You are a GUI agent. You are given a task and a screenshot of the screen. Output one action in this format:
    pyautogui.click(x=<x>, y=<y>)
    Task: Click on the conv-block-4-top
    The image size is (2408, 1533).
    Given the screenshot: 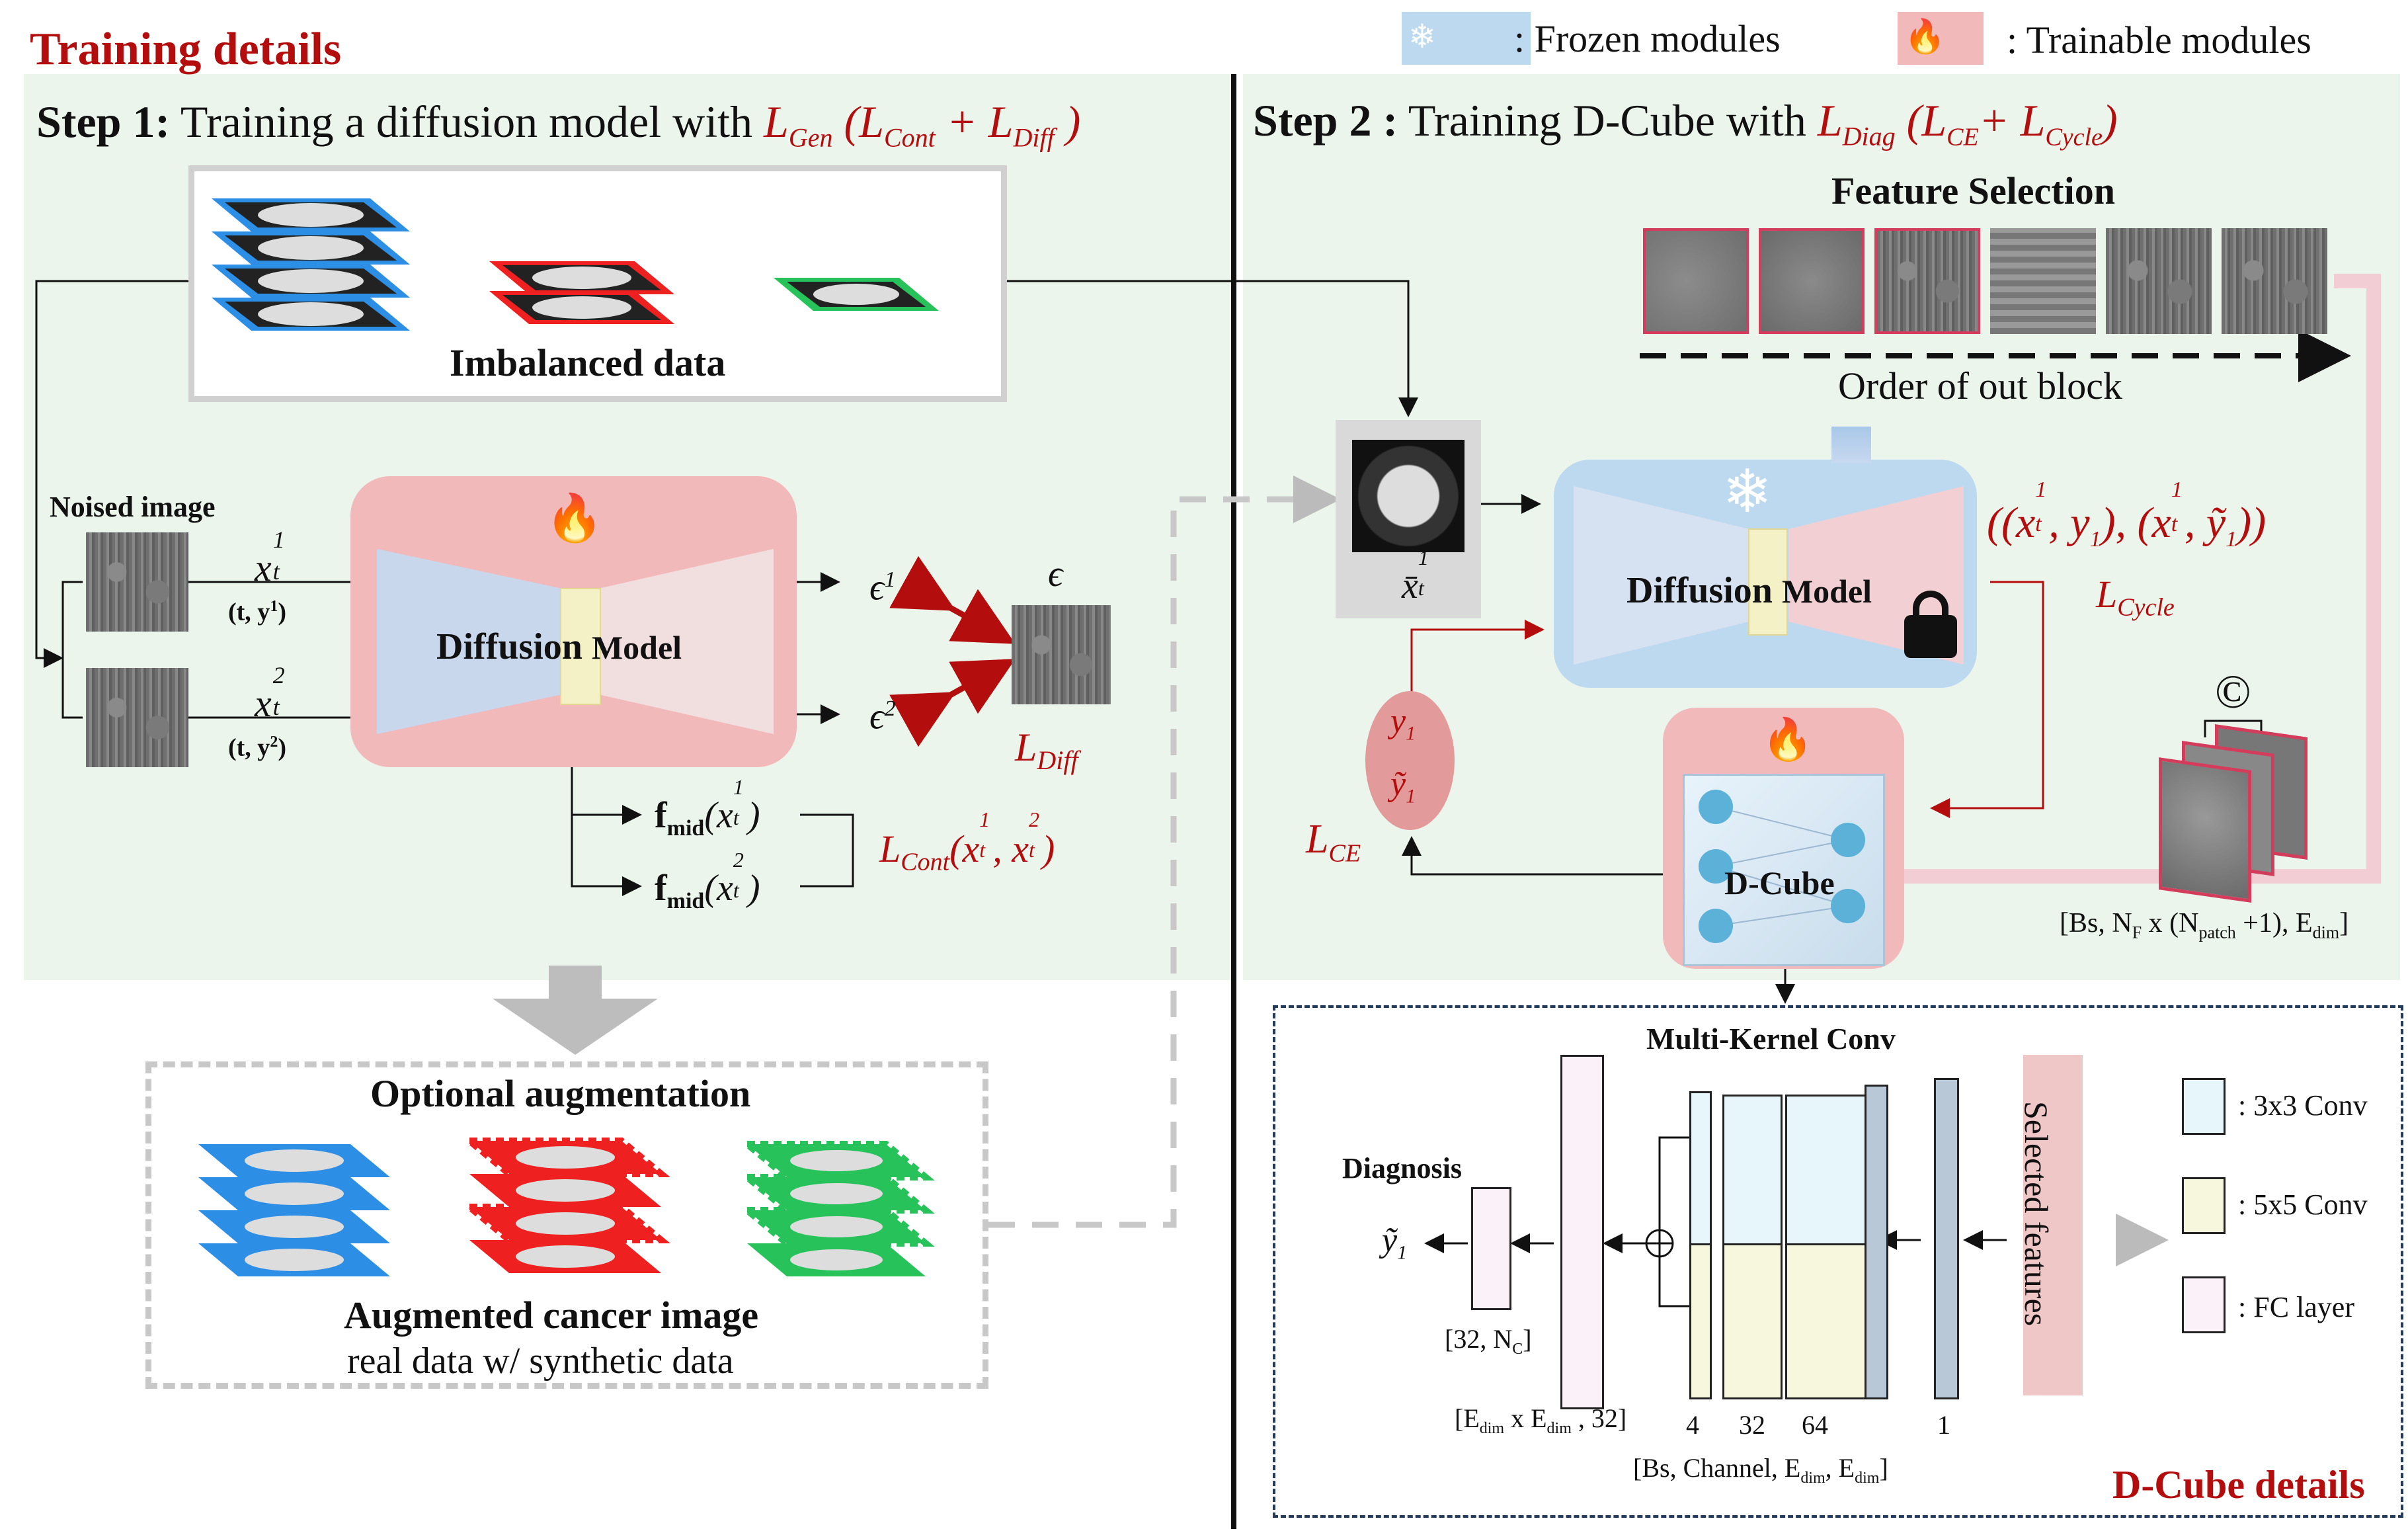 What is the action you would take?
    pyautogui.click(x=1701, y=1169)
    